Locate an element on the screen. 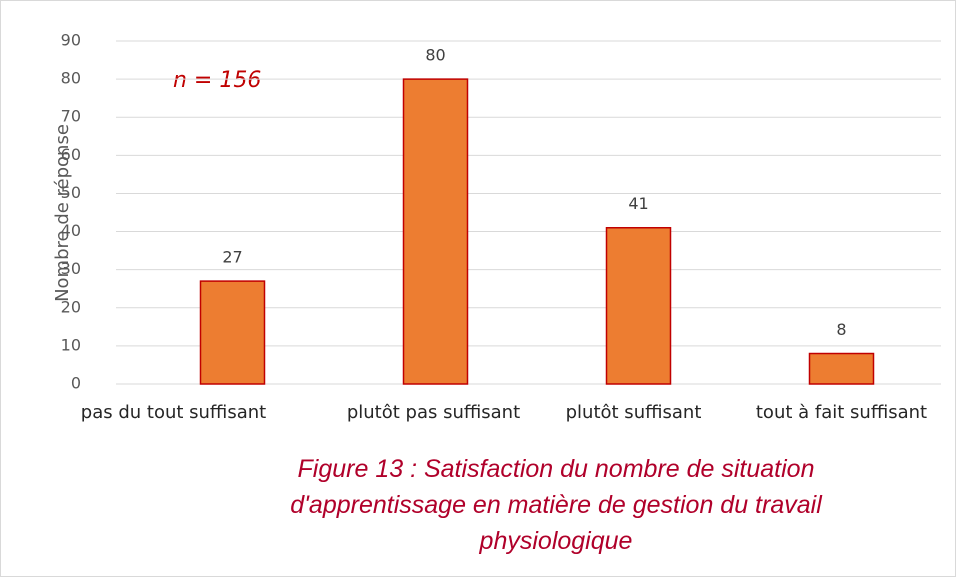  y-tick-label: 10 is located at coordinates (71, 344).